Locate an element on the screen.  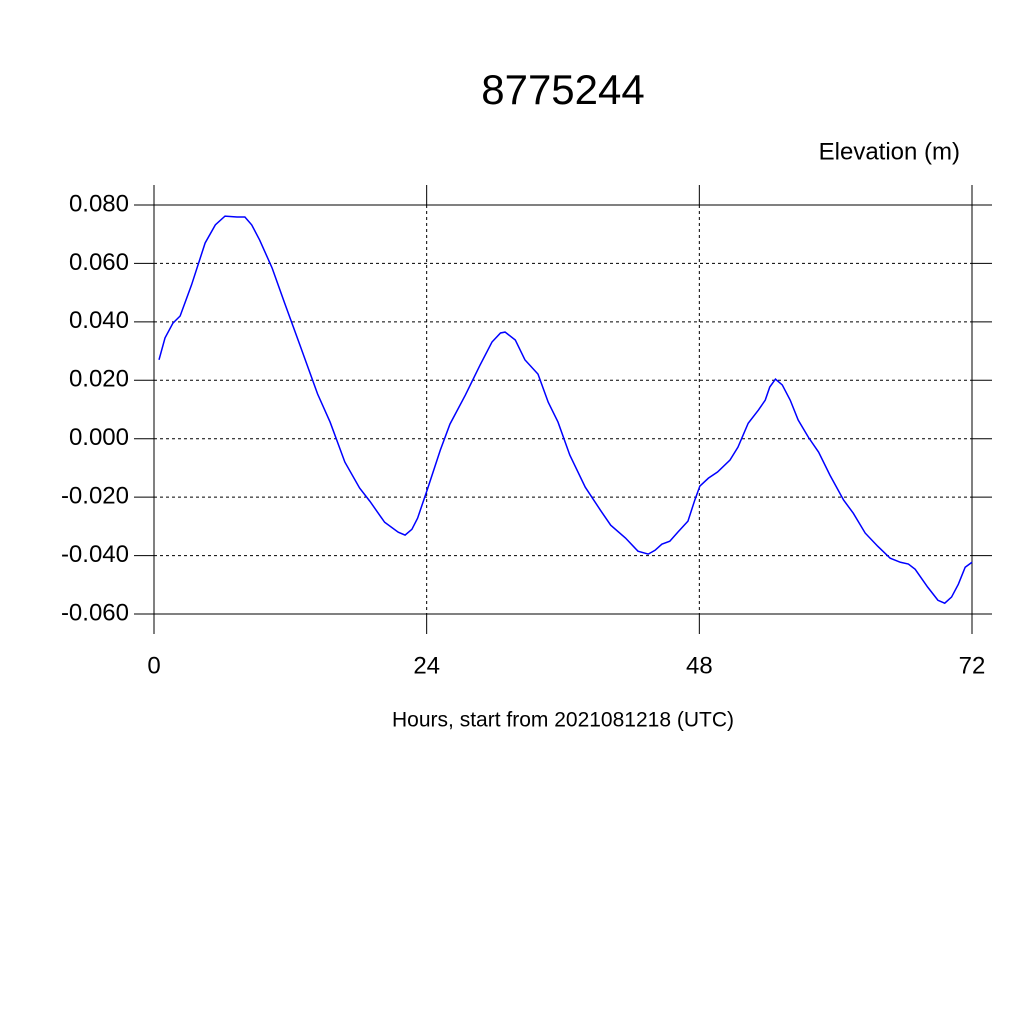
x-tick-label: 72 is located at coordinates (972, 665).